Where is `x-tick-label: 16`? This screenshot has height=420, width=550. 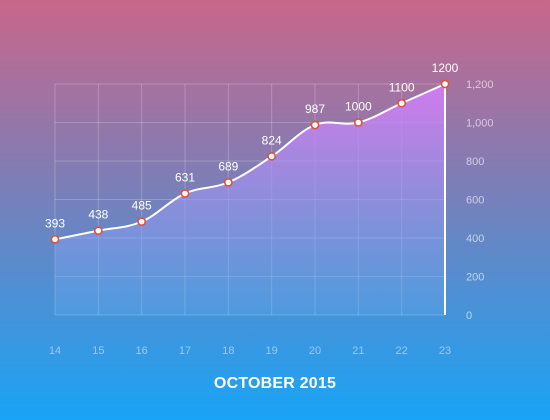
x-tick-label: 16 is located at coordinates (142, 351).